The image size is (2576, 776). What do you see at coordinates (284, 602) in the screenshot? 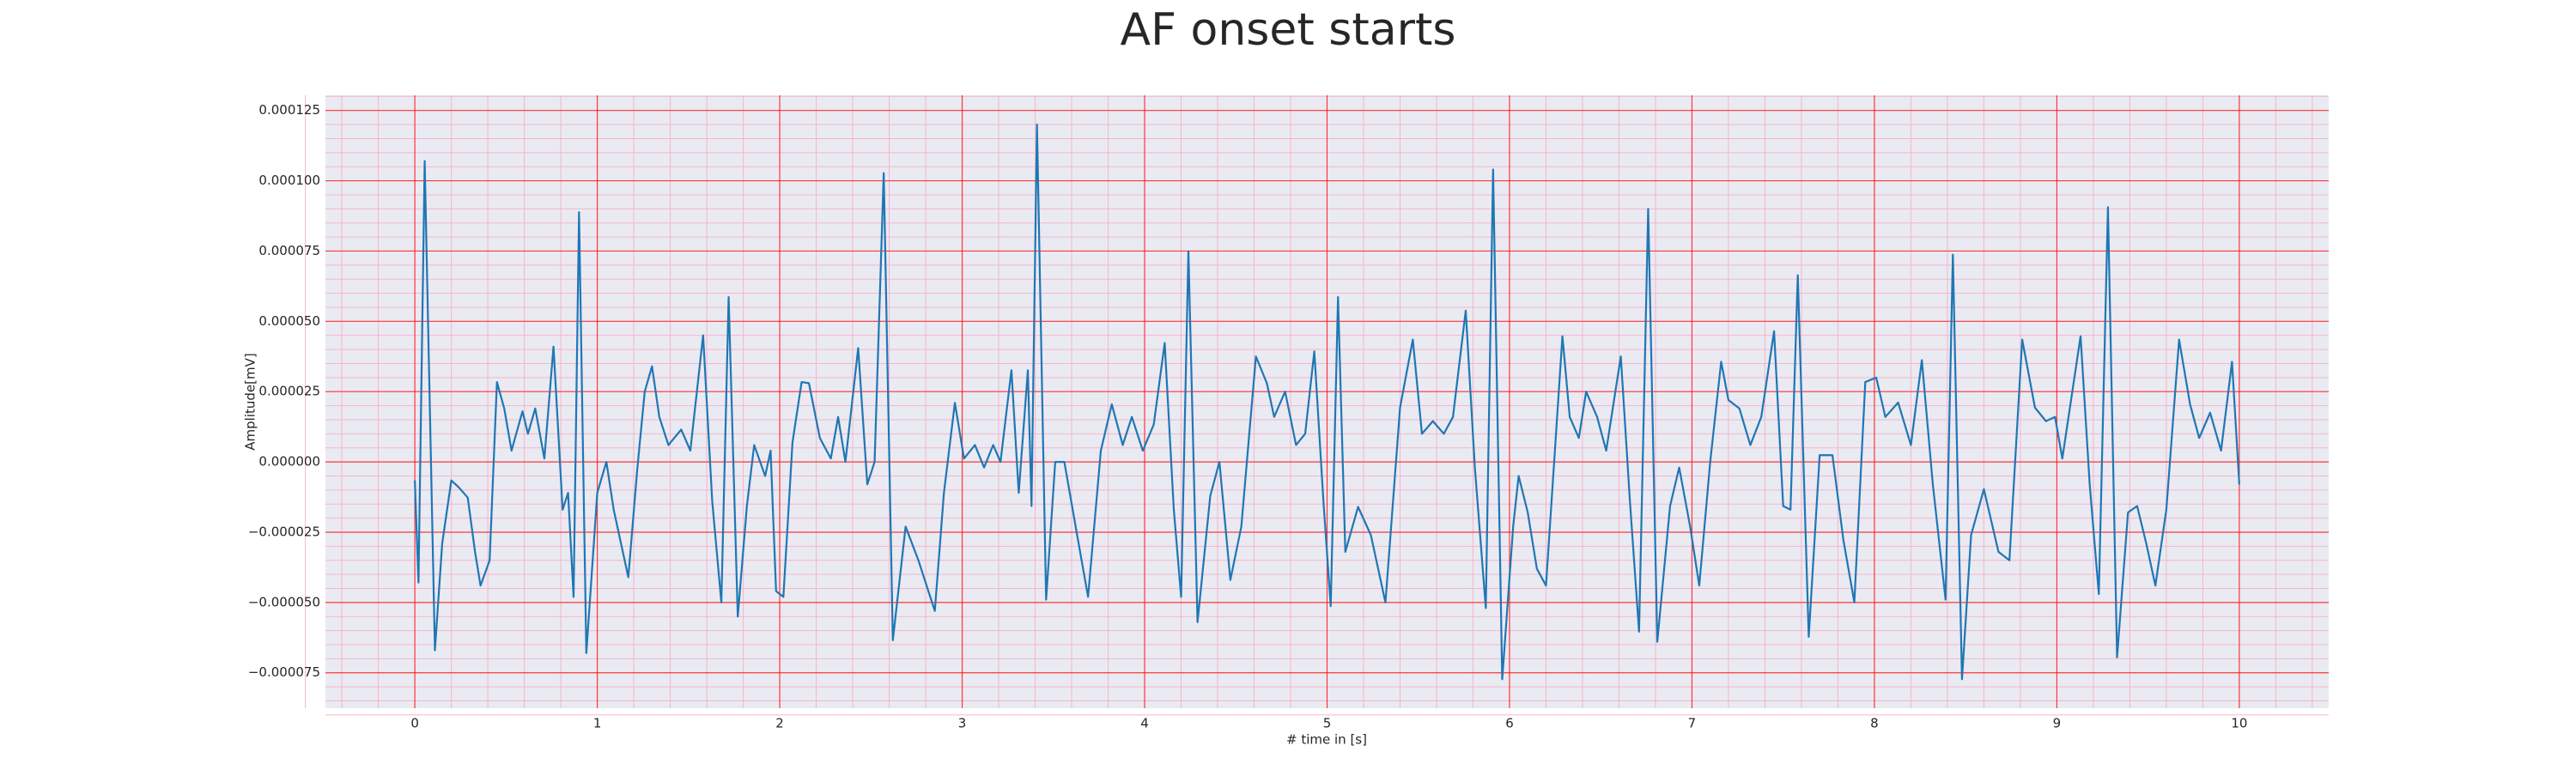
I see `y-tick-label: −0.000050` at bounding box center [284, 602].